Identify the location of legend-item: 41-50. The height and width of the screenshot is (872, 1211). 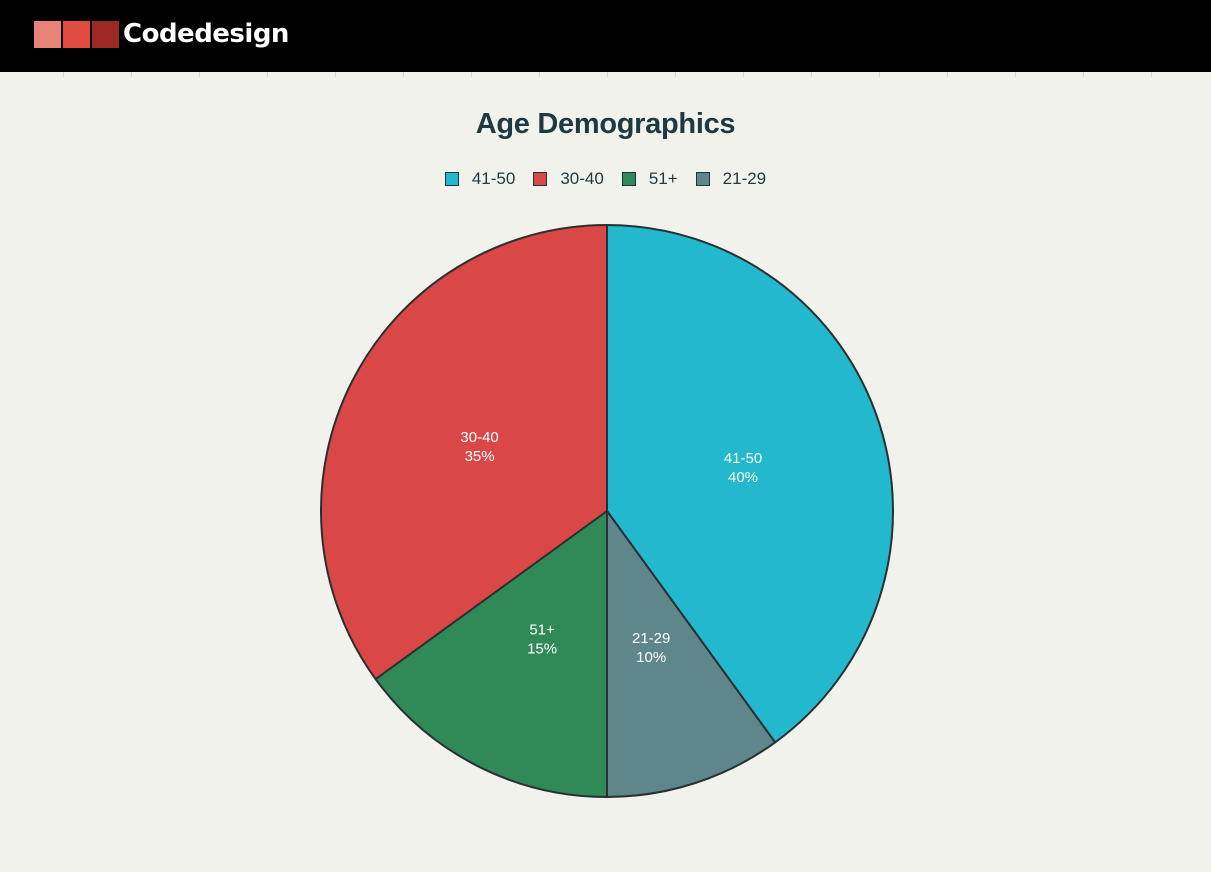
(480, 179).